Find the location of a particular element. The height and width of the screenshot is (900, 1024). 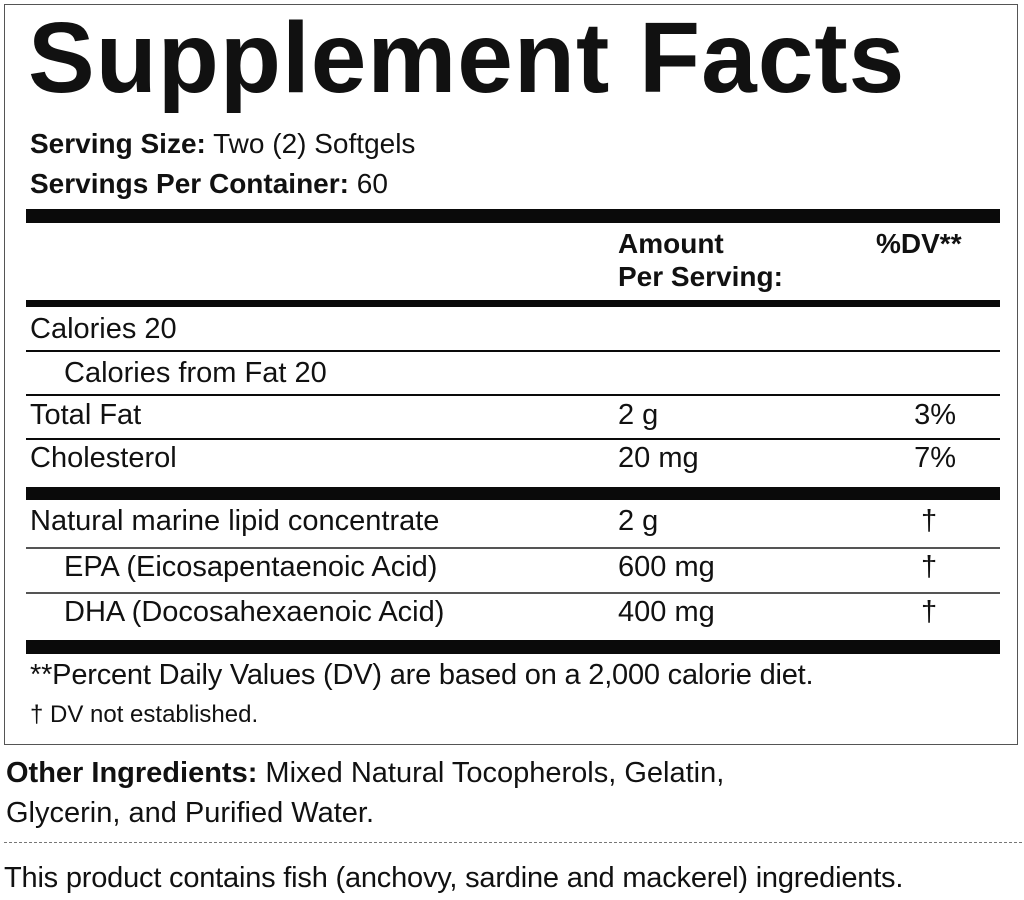

row-name: Cholesterol is located at coordinates (103, 458).